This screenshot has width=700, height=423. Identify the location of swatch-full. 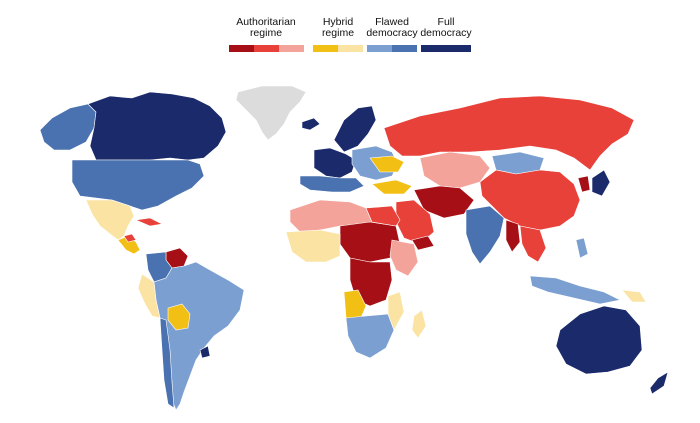
(446, 48).